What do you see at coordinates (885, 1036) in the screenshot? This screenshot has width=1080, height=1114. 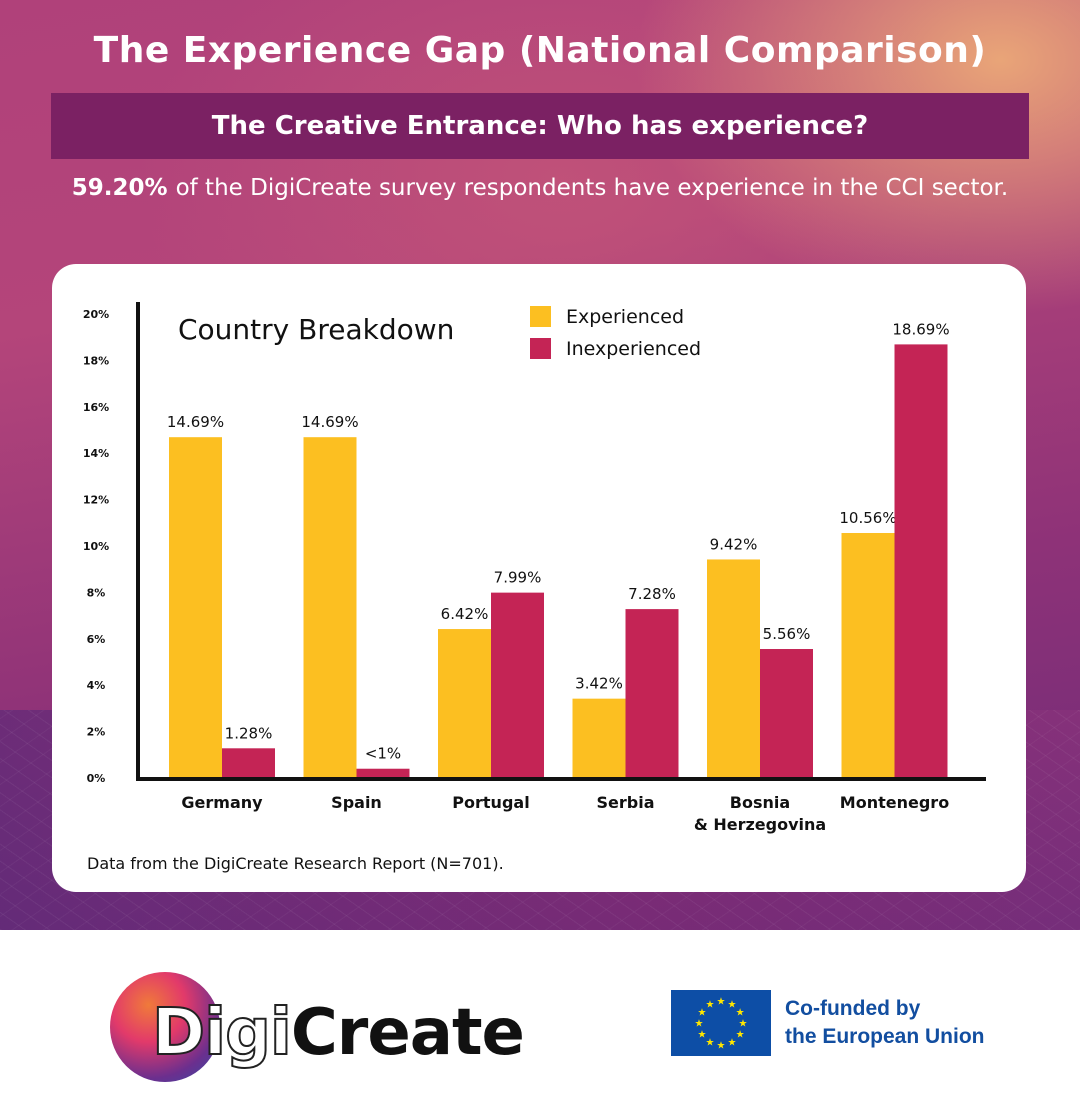 I see `eu-text-line2: the European Union` at bounding box center [885, 1036].